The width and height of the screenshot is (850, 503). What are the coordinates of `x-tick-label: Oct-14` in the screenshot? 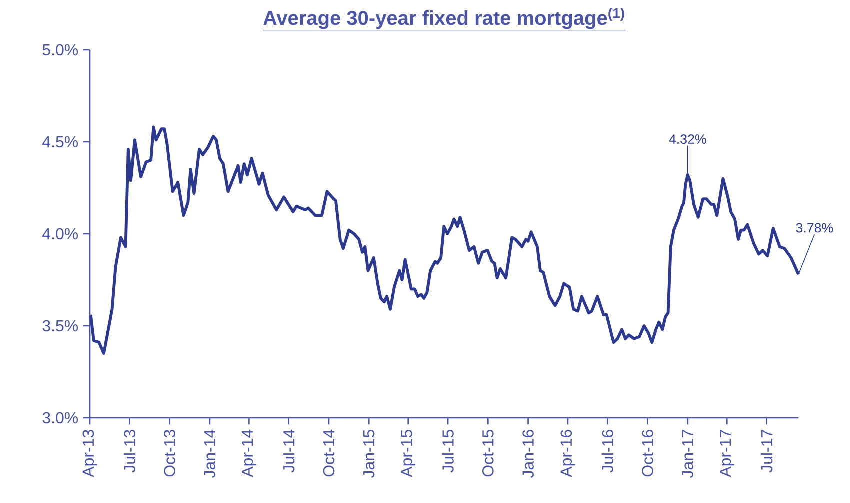 It's located at (329, 453).